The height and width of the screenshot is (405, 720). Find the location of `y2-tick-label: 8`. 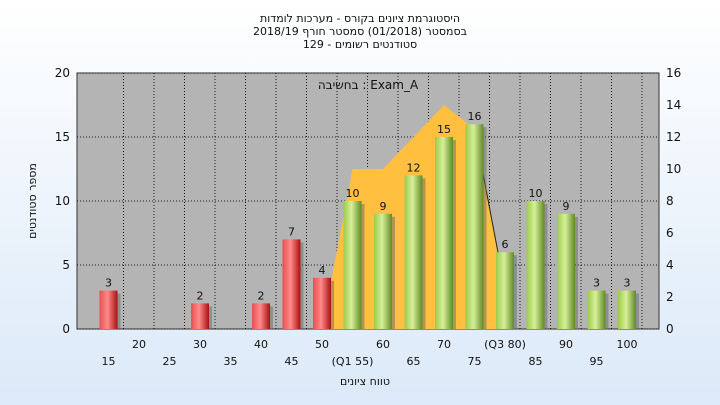

y2-tick-label: 8 is located at coordinates (670, 201).